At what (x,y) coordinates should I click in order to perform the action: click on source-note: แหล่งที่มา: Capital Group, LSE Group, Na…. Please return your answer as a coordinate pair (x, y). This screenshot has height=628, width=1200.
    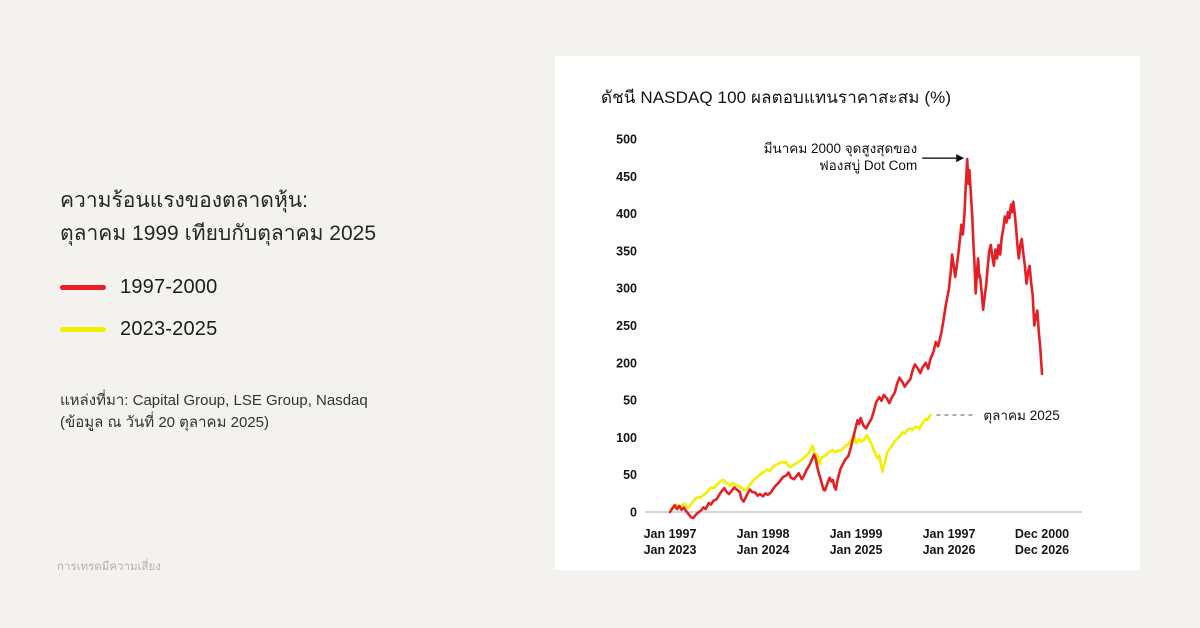
    Looking at the image, I should click on (214, 412).